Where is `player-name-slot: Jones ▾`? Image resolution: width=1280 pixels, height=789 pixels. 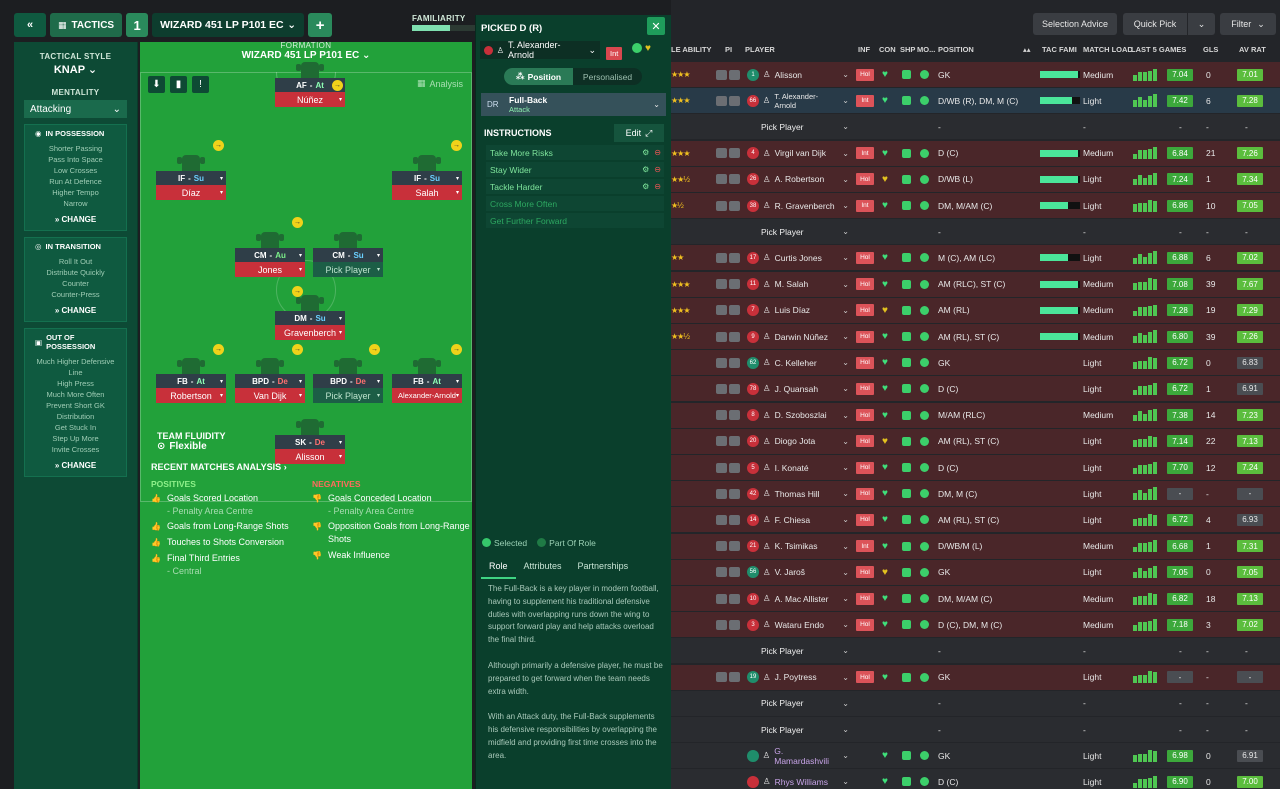
player-name-slot: Jones ▾ is located at coordinates (270, 269).